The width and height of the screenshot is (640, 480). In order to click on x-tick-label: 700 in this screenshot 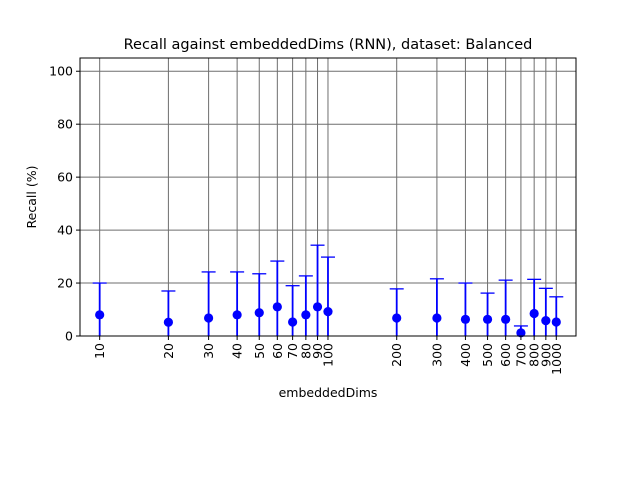, I will do `click(520, 355)`.